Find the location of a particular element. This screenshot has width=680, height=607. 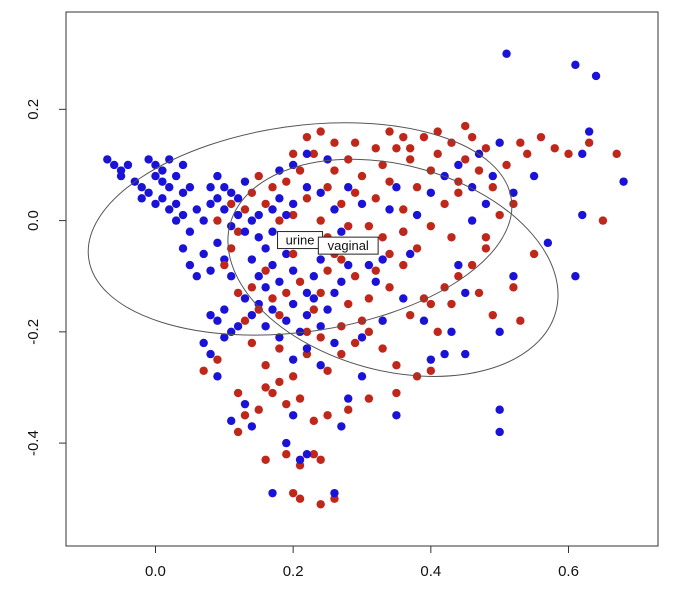

y-tick-label: -0.2 is located at coordinates (33, 332).